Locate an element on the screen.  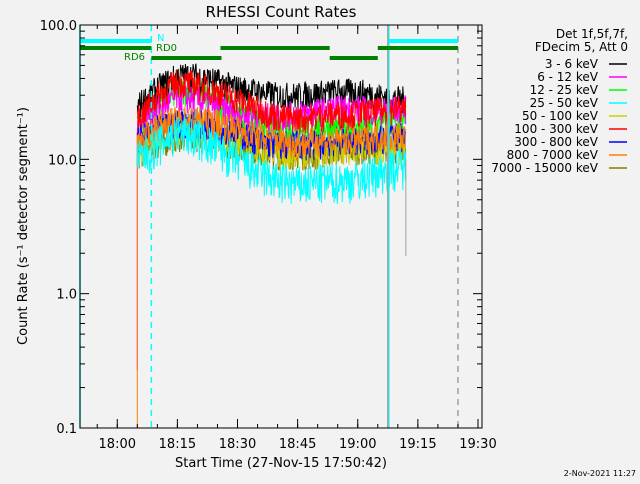
x-tick-label: 19:15 is located at coordinates (417, 444).